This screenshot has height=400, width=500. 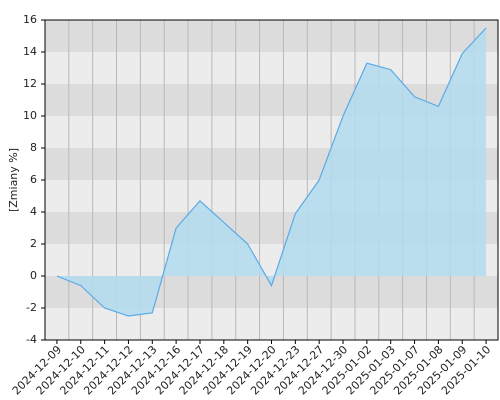 What do you see at coordinates (13, 180) in the screenshot?
I see `y-axis-label: [Zmiany %]` at bounding box center [13, 180].